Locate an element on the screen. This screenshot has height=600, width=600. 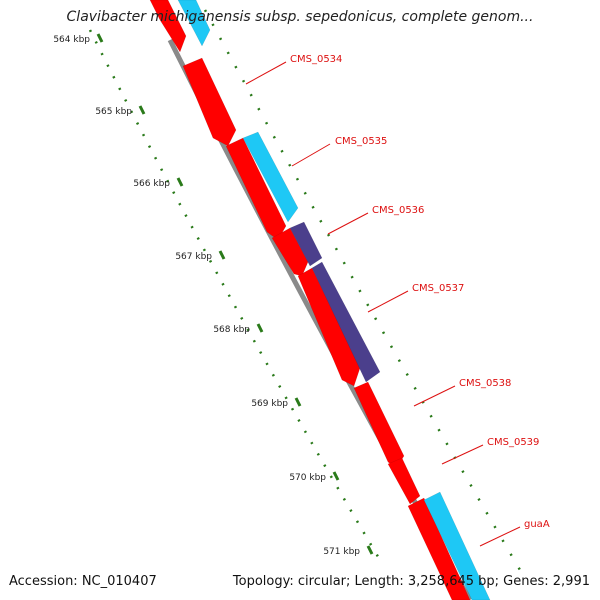
accession-text: Accession: NC_010407 is located at coordinates (83, 581).